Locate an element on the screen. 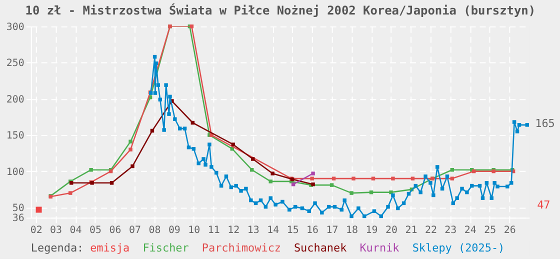 This screenshot has width=560, height=280. x-tick-label: 12 is located at coordinates (234, 230).